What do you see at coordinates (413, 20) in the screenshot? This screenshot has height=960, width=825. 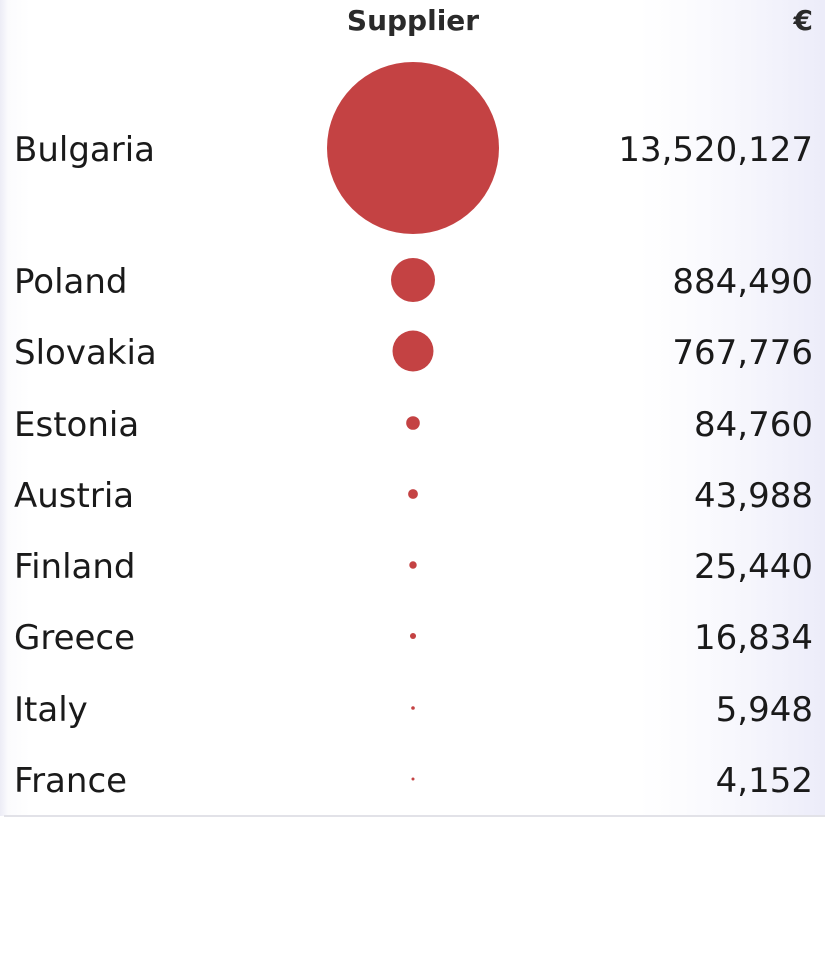 I see `column-header-supplier: Supplier` at bounding box center [413, 20].